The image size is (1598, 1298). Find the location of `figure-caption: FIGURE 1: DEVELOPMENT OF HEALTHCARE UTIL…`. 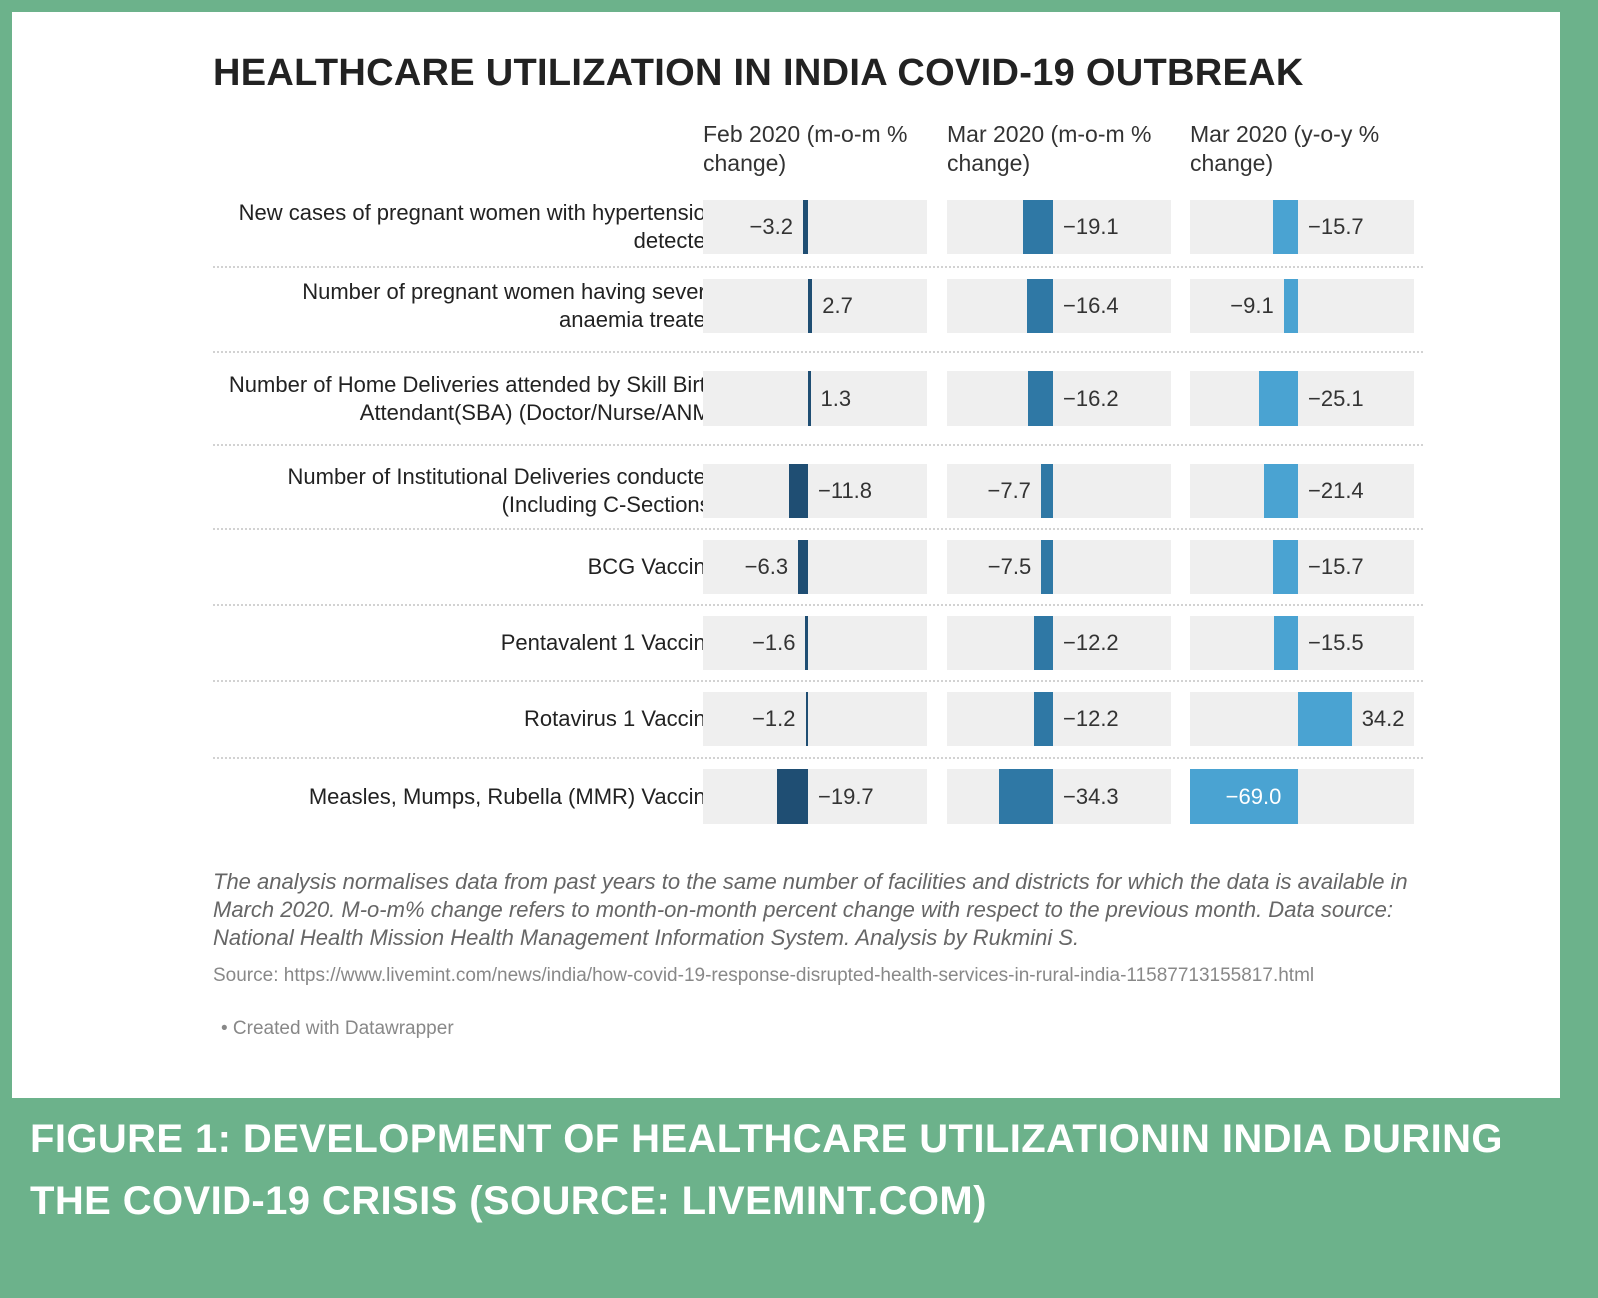

figure-caption: FIGURE 1: DEVELOPMENT OF HEALTHCARE UTIL… is located at coordinates (766, 1170).